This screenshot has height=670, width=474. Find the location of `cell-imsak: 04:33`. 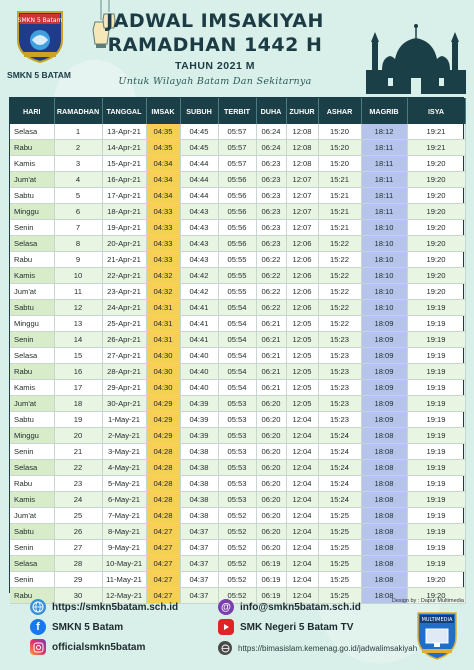

cell-imsak: 04:33 is located at coordinates (163, 260).